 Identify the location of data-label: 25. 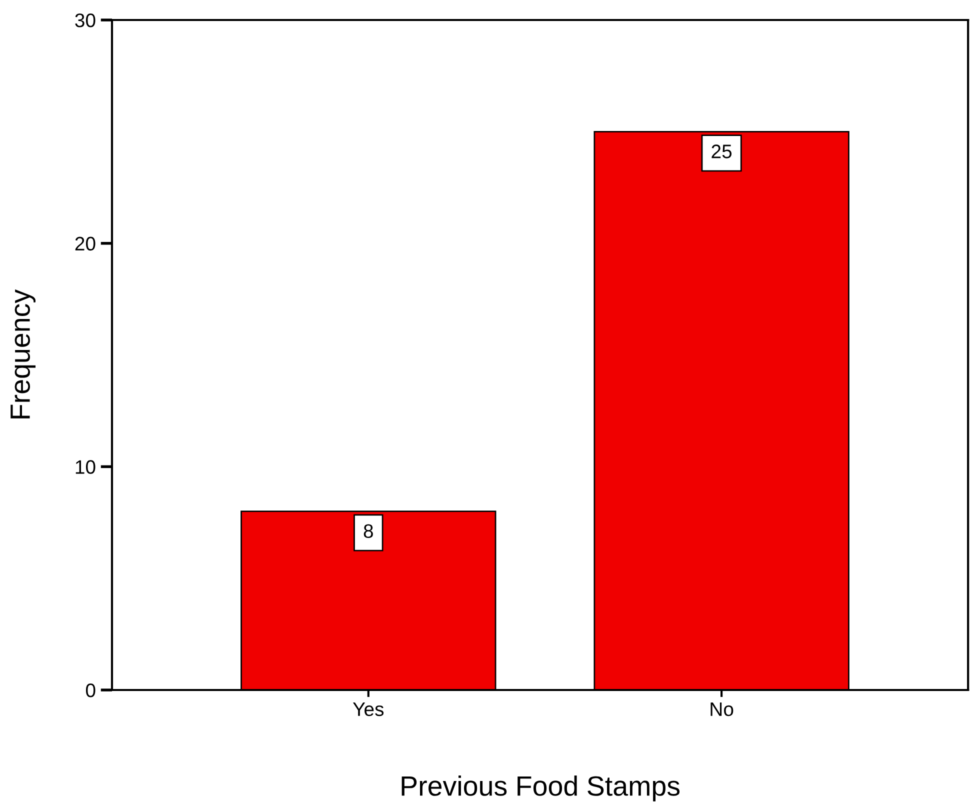
(722, 151).